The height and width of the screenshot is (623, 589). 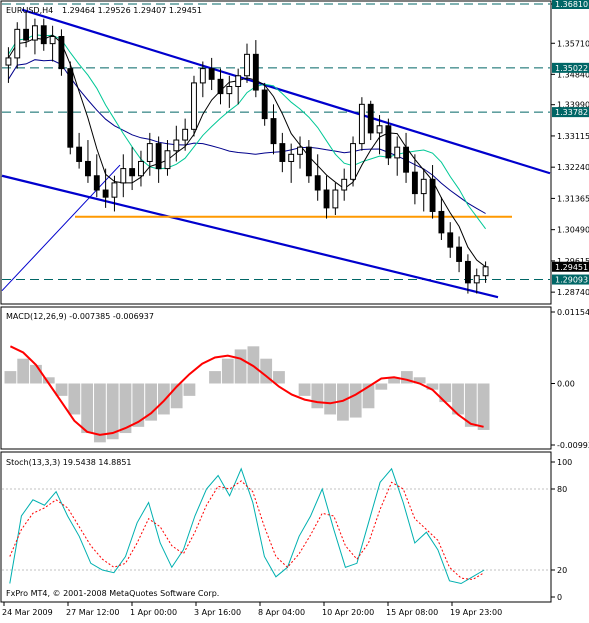 I want to click on price-tick-label: 1.28740, so click(x=573, y=292).